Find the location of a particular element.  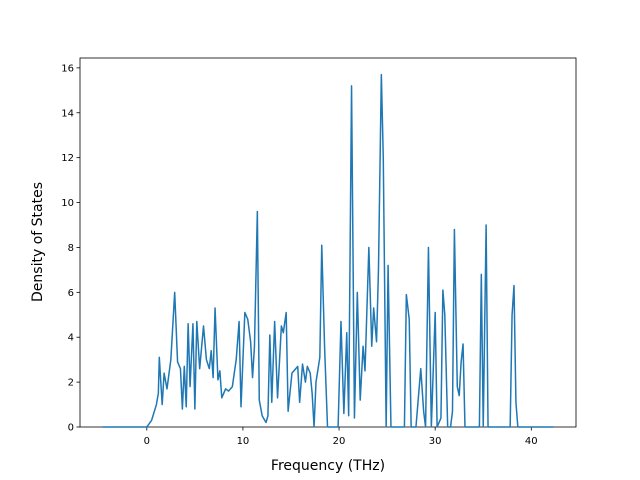

y-tick-label: 8 is located at coordinates (71, 248).